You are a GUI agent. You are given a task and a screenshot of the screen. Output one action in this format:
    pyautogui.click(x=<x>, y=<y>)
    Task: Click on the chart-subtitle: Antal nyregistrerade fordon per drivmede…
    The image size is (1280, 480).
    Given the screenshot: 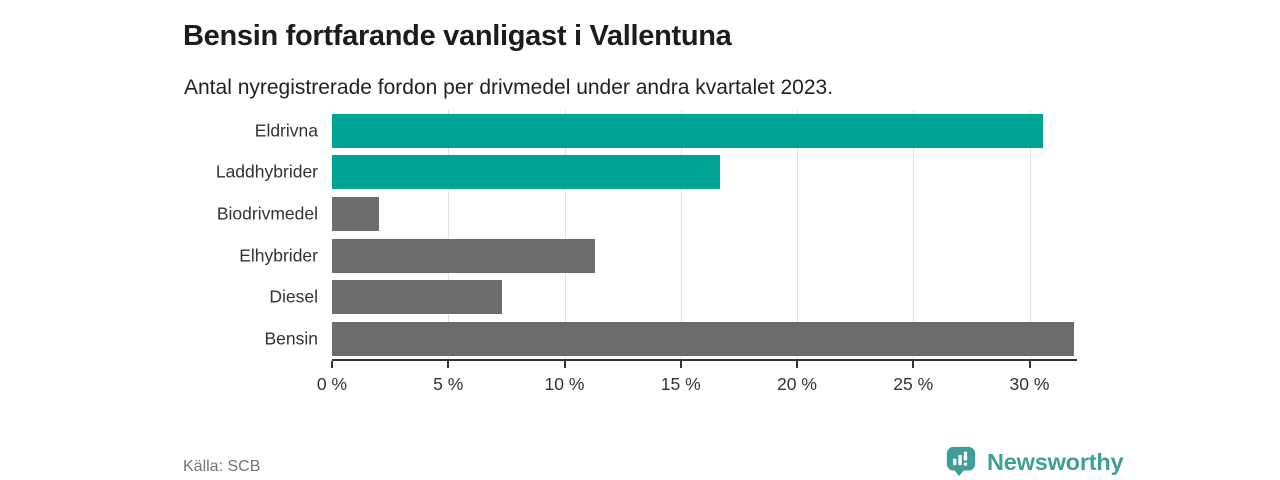 What is the action you would take?
    pyautogui.click(x=509, y=87)
    